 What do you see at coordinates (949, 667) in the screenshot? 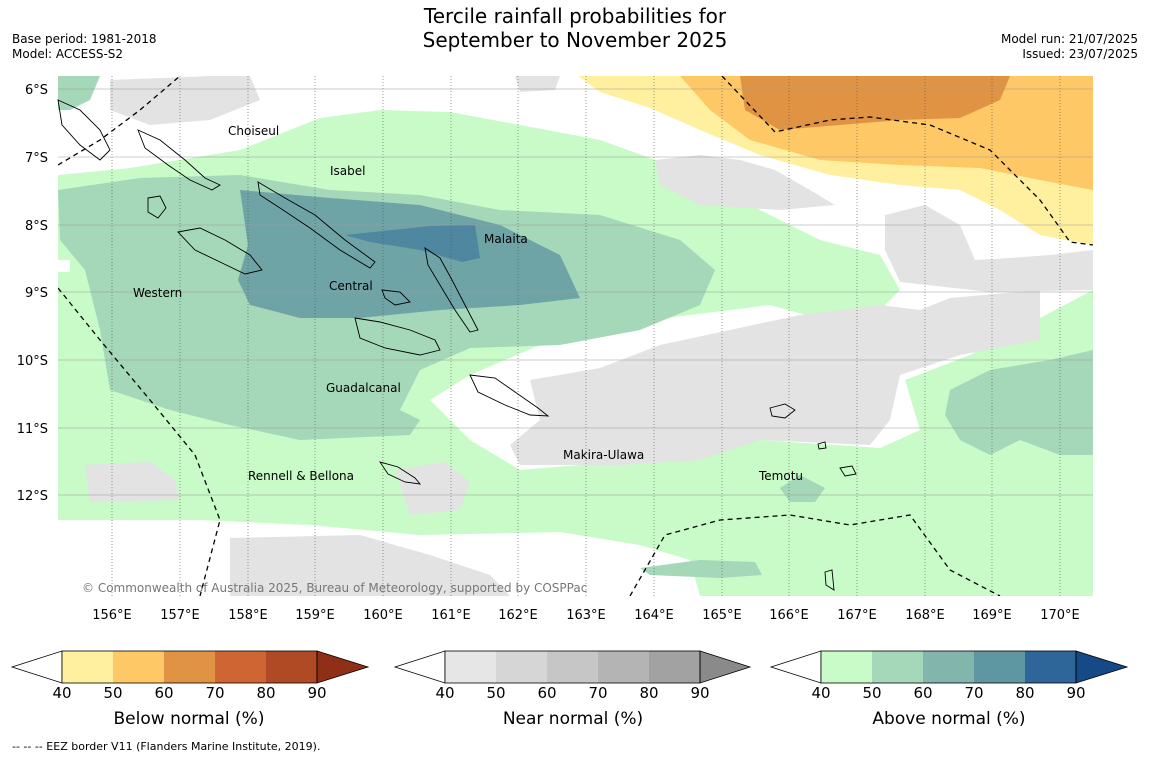
I see `colorbar-above-normal` at bounding box center [949, 667].